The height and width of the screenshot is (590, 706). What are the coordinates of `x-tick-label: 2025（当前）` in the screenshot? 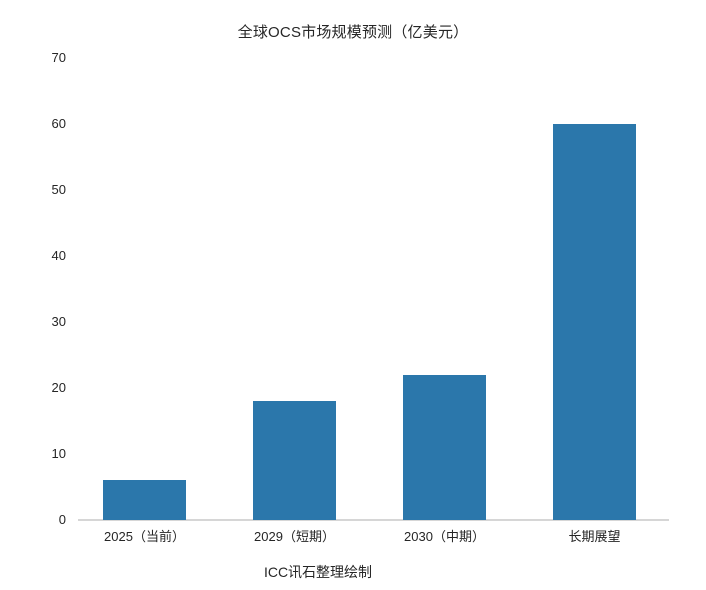 It's located at (144, 536).